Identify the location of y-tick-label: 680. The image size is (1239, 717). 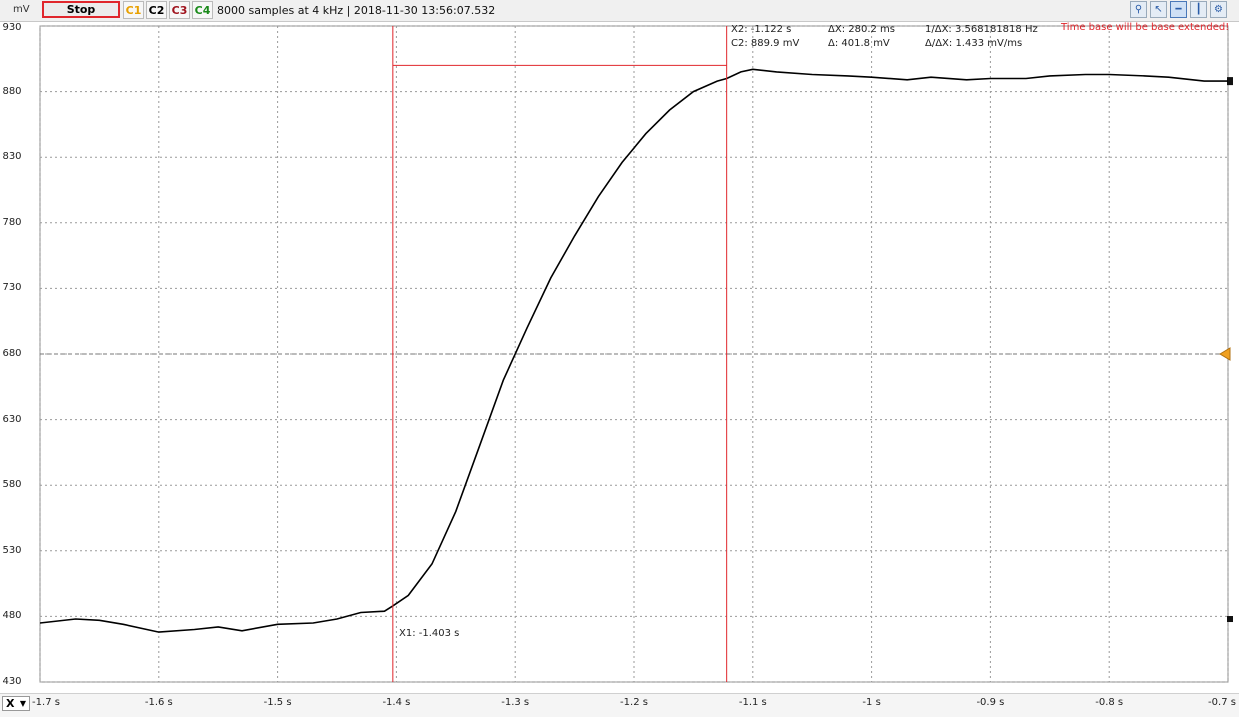
(12, 353).